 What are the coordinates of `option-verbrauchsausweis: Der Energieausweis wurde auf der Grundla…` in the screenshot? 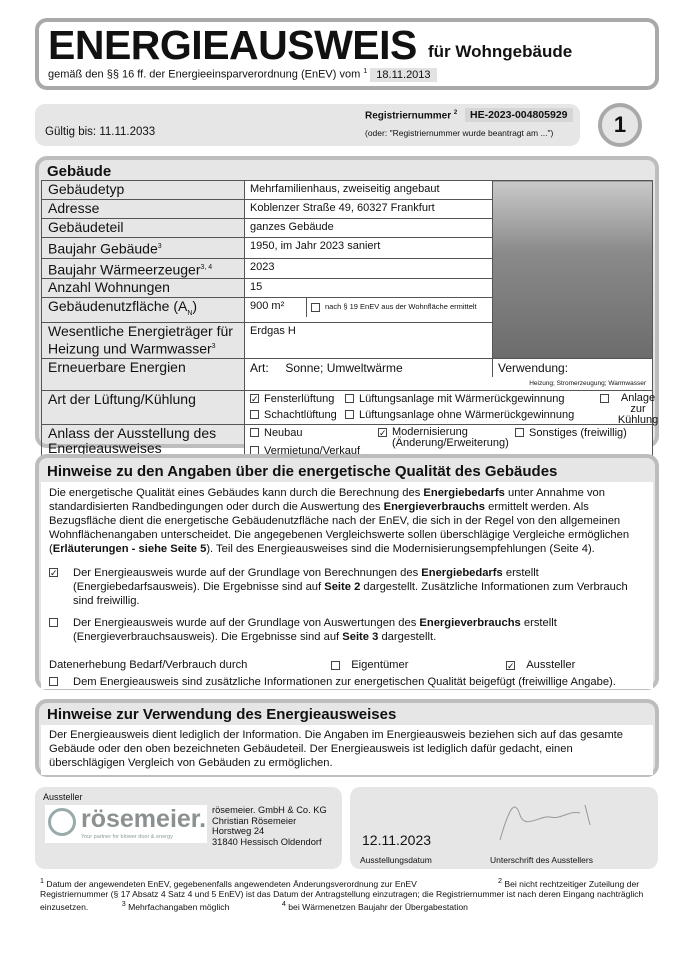 It's located at (347, 630).